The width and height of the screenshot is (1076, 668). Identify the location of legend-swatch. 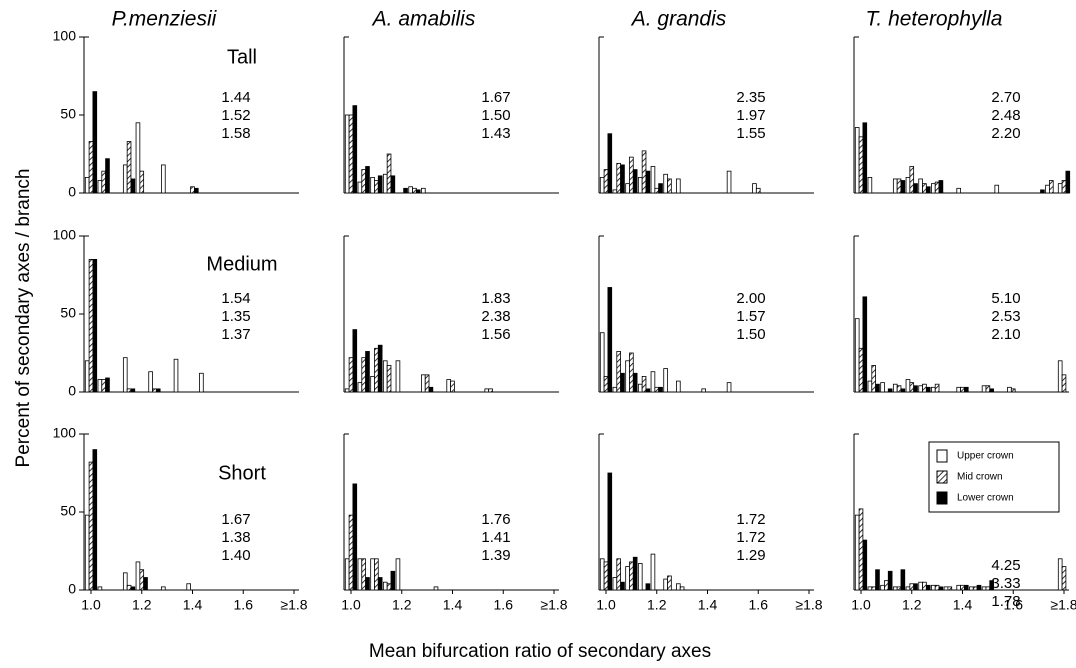
(942, 498).